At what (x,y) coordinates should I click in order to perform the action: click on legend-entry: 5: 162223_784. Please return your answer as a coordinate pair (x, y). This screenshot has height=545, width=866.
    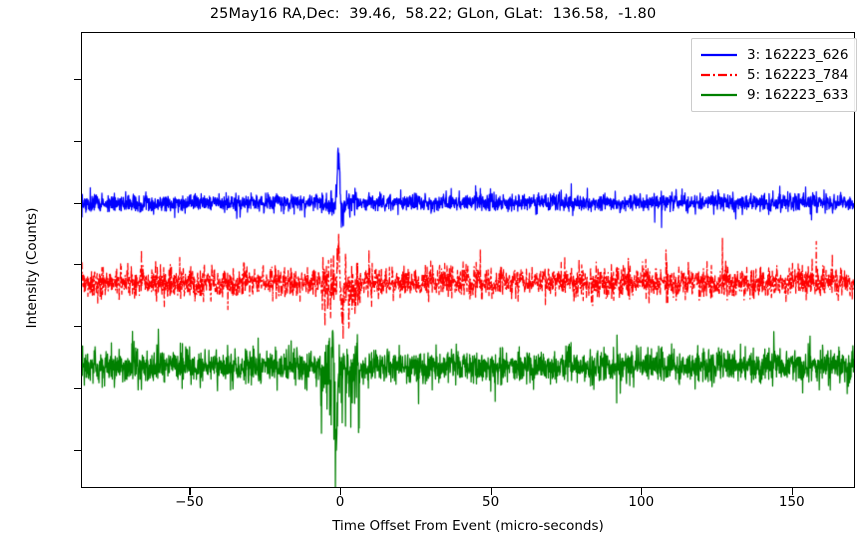
    Looking at the image, I should click on (774, 75).